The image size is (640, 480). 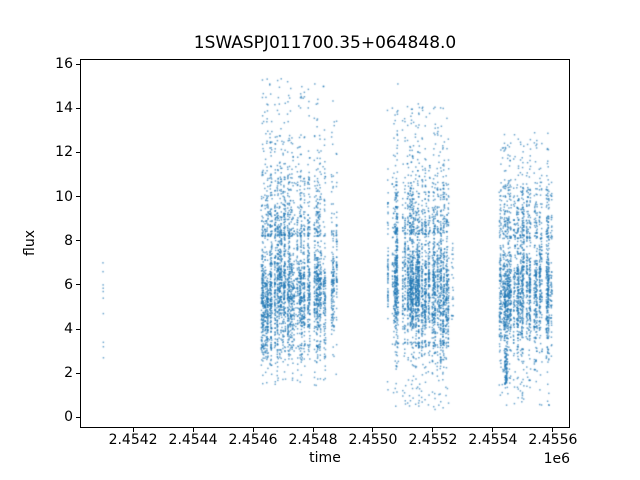 What do you see at coordinates (556, 459) in the screenshot?
I see `x-axis-offset-label: 1e6` at bounding box center [556, 459].